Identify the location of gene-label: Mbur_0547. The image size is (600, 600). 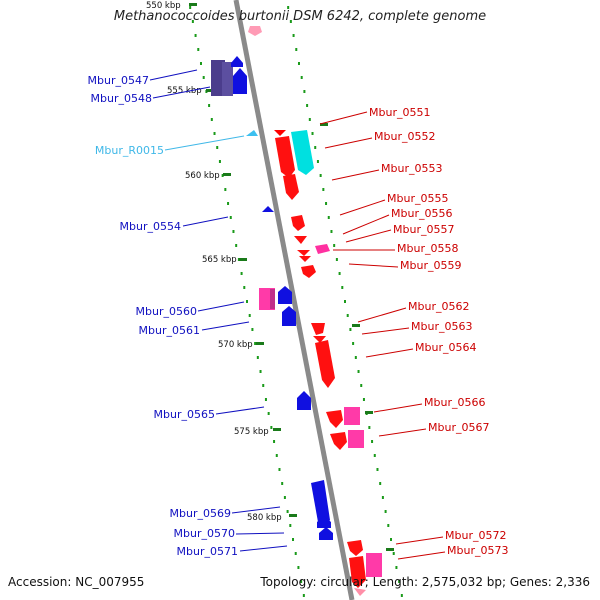
(118, 80).